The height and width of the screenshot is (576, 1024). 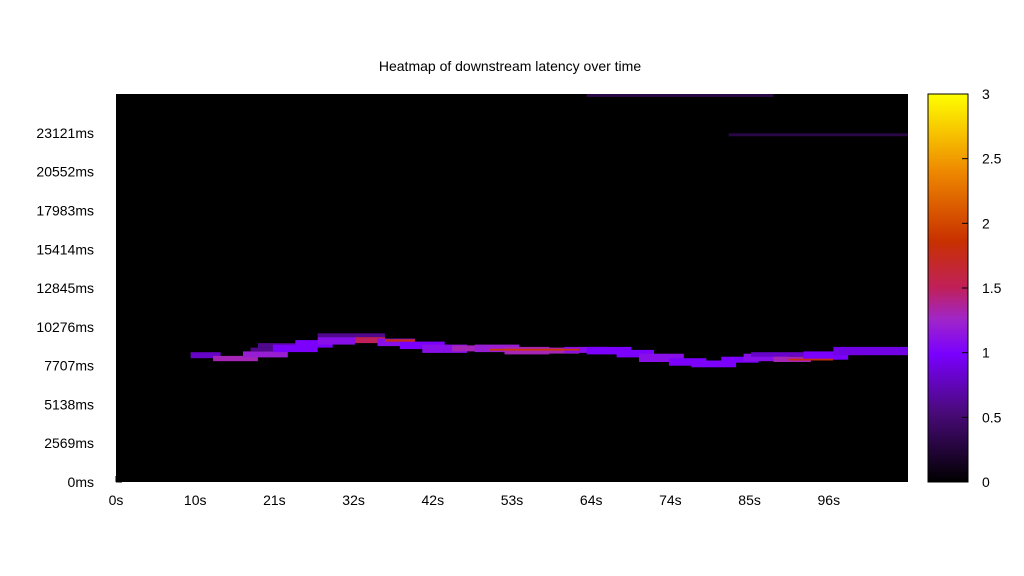 I want to click on y-tick-label: 10276ms, so click(x=65, y=327).